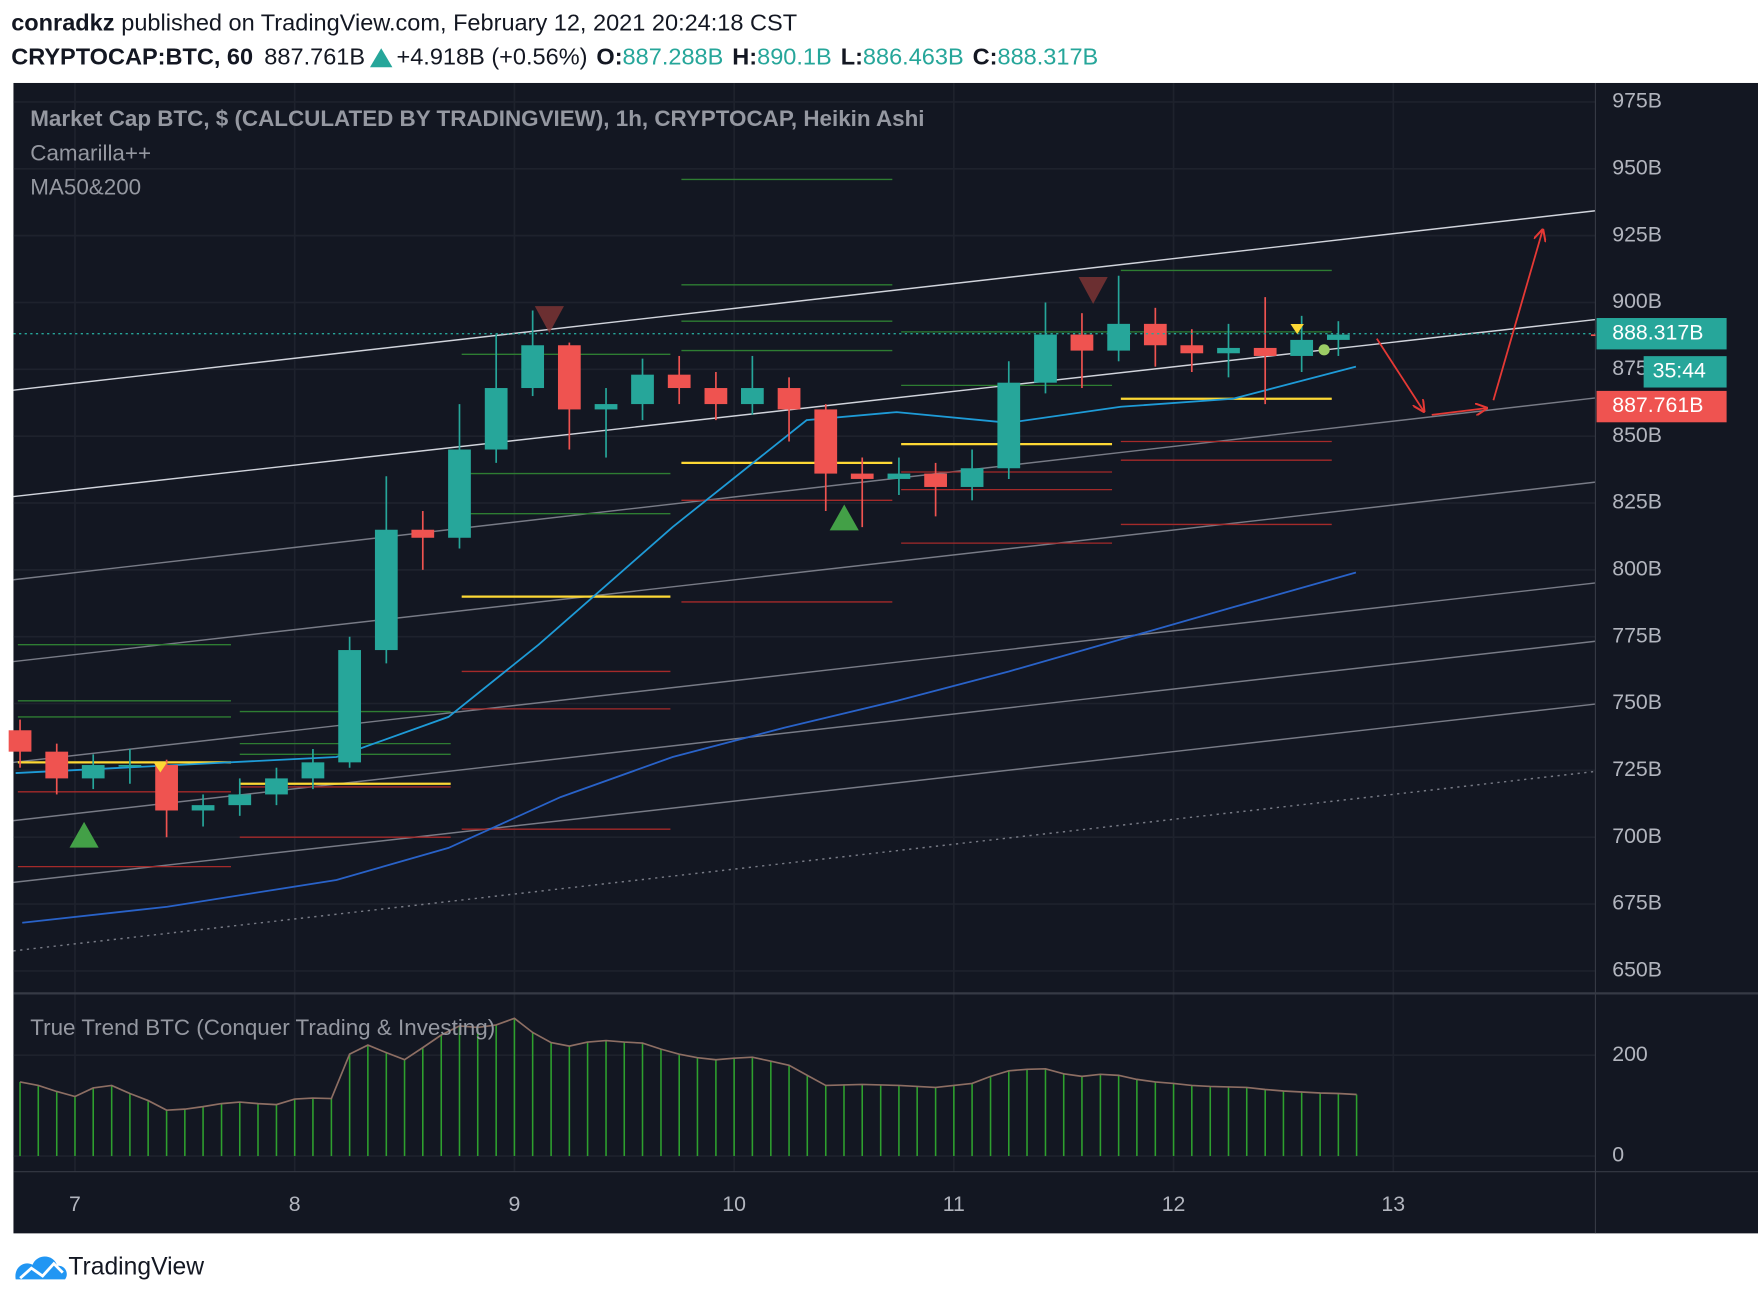 This screenshot has height=1304, width=1758. What do you see at coordinates (1679, 370) in the screenshot?
I see `countdown-label: 35:44` at bounding box center [1679, 370].